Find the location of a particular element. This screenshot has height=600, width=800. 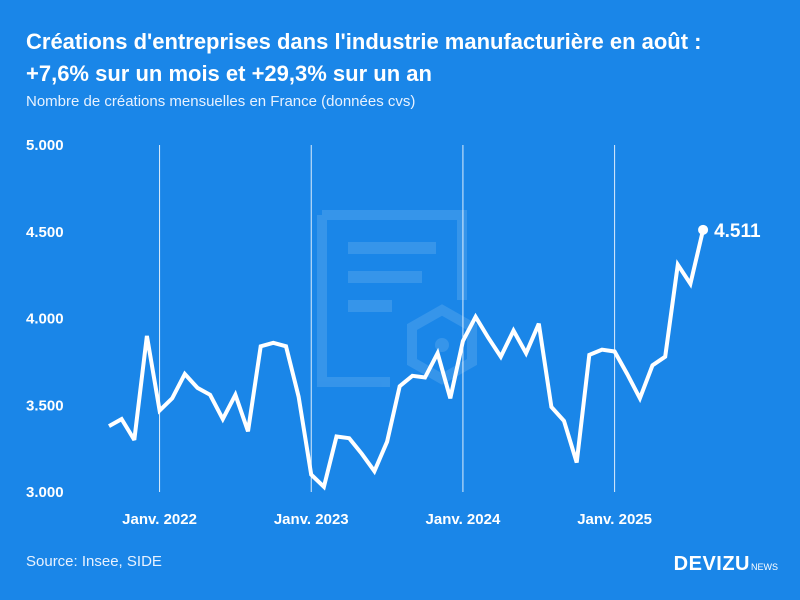

brand-name: DEVIZU is located at coordinates (711, 564).